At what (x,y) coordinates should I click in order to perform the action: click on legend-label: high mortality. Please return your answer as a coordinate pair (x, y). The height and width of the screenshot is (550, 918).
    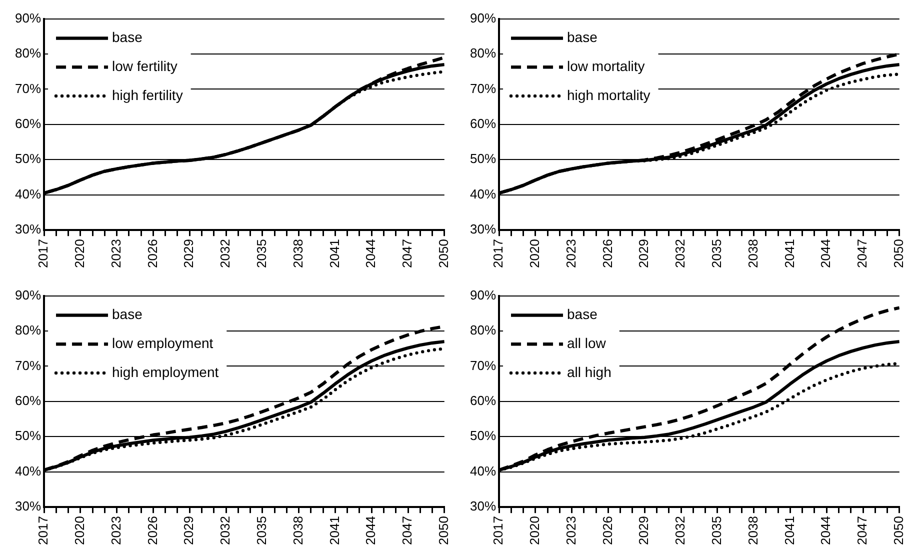
    Looking at the image, I should click on (608, 94).